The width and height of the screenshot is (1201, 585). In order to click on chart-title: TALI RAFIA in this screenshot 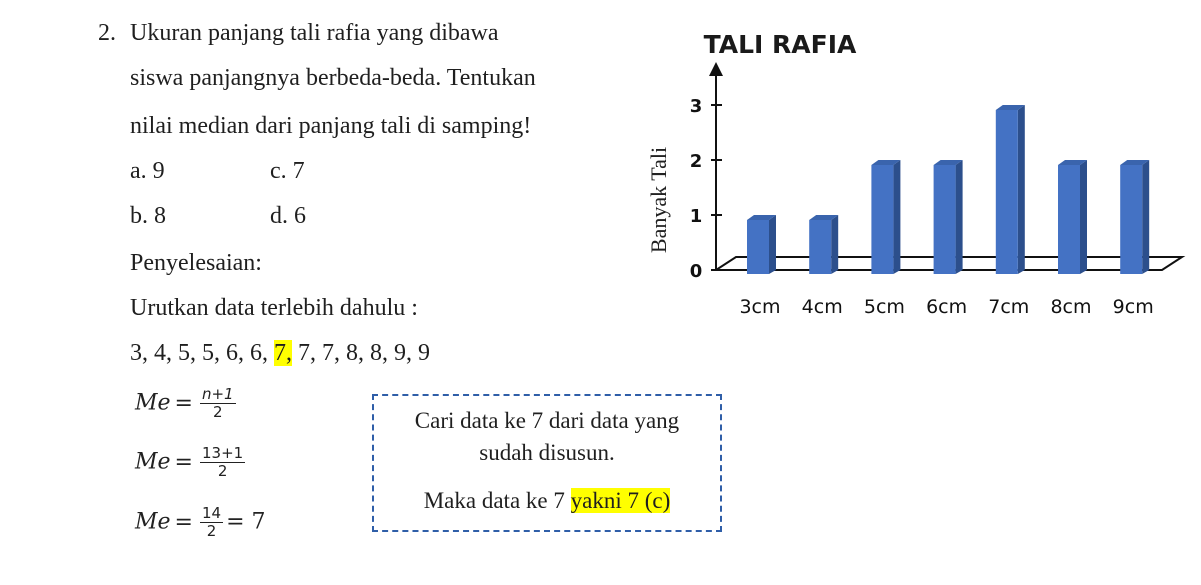, I will do `click(780, 44)`.